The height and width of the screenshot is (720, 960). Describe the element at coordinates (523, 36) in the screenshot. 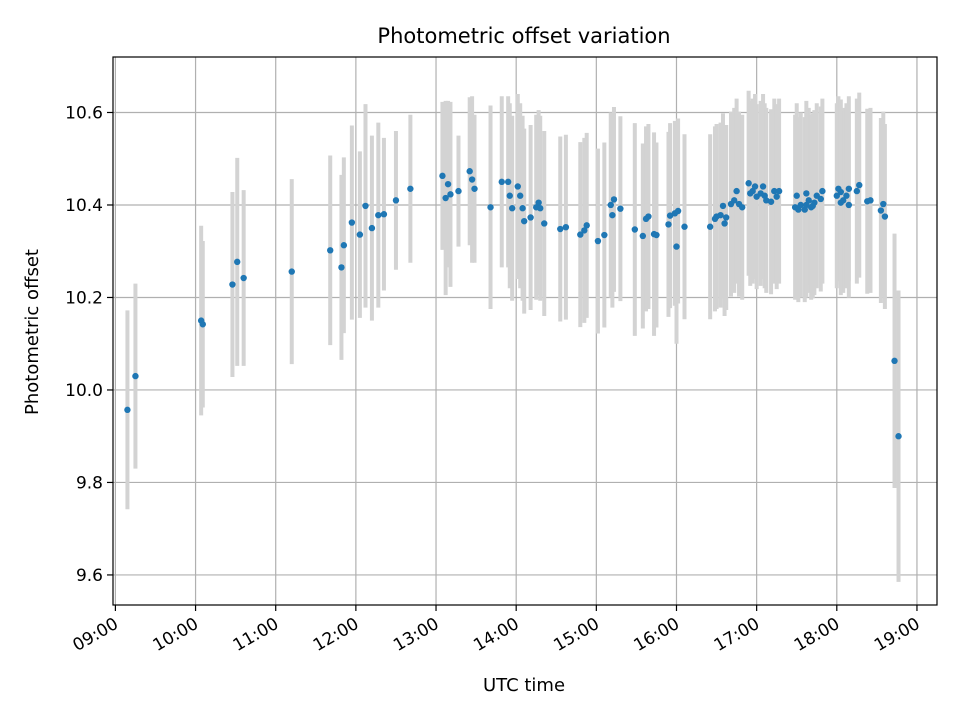

I see `chart-title: Photometric offset variation` at that location.